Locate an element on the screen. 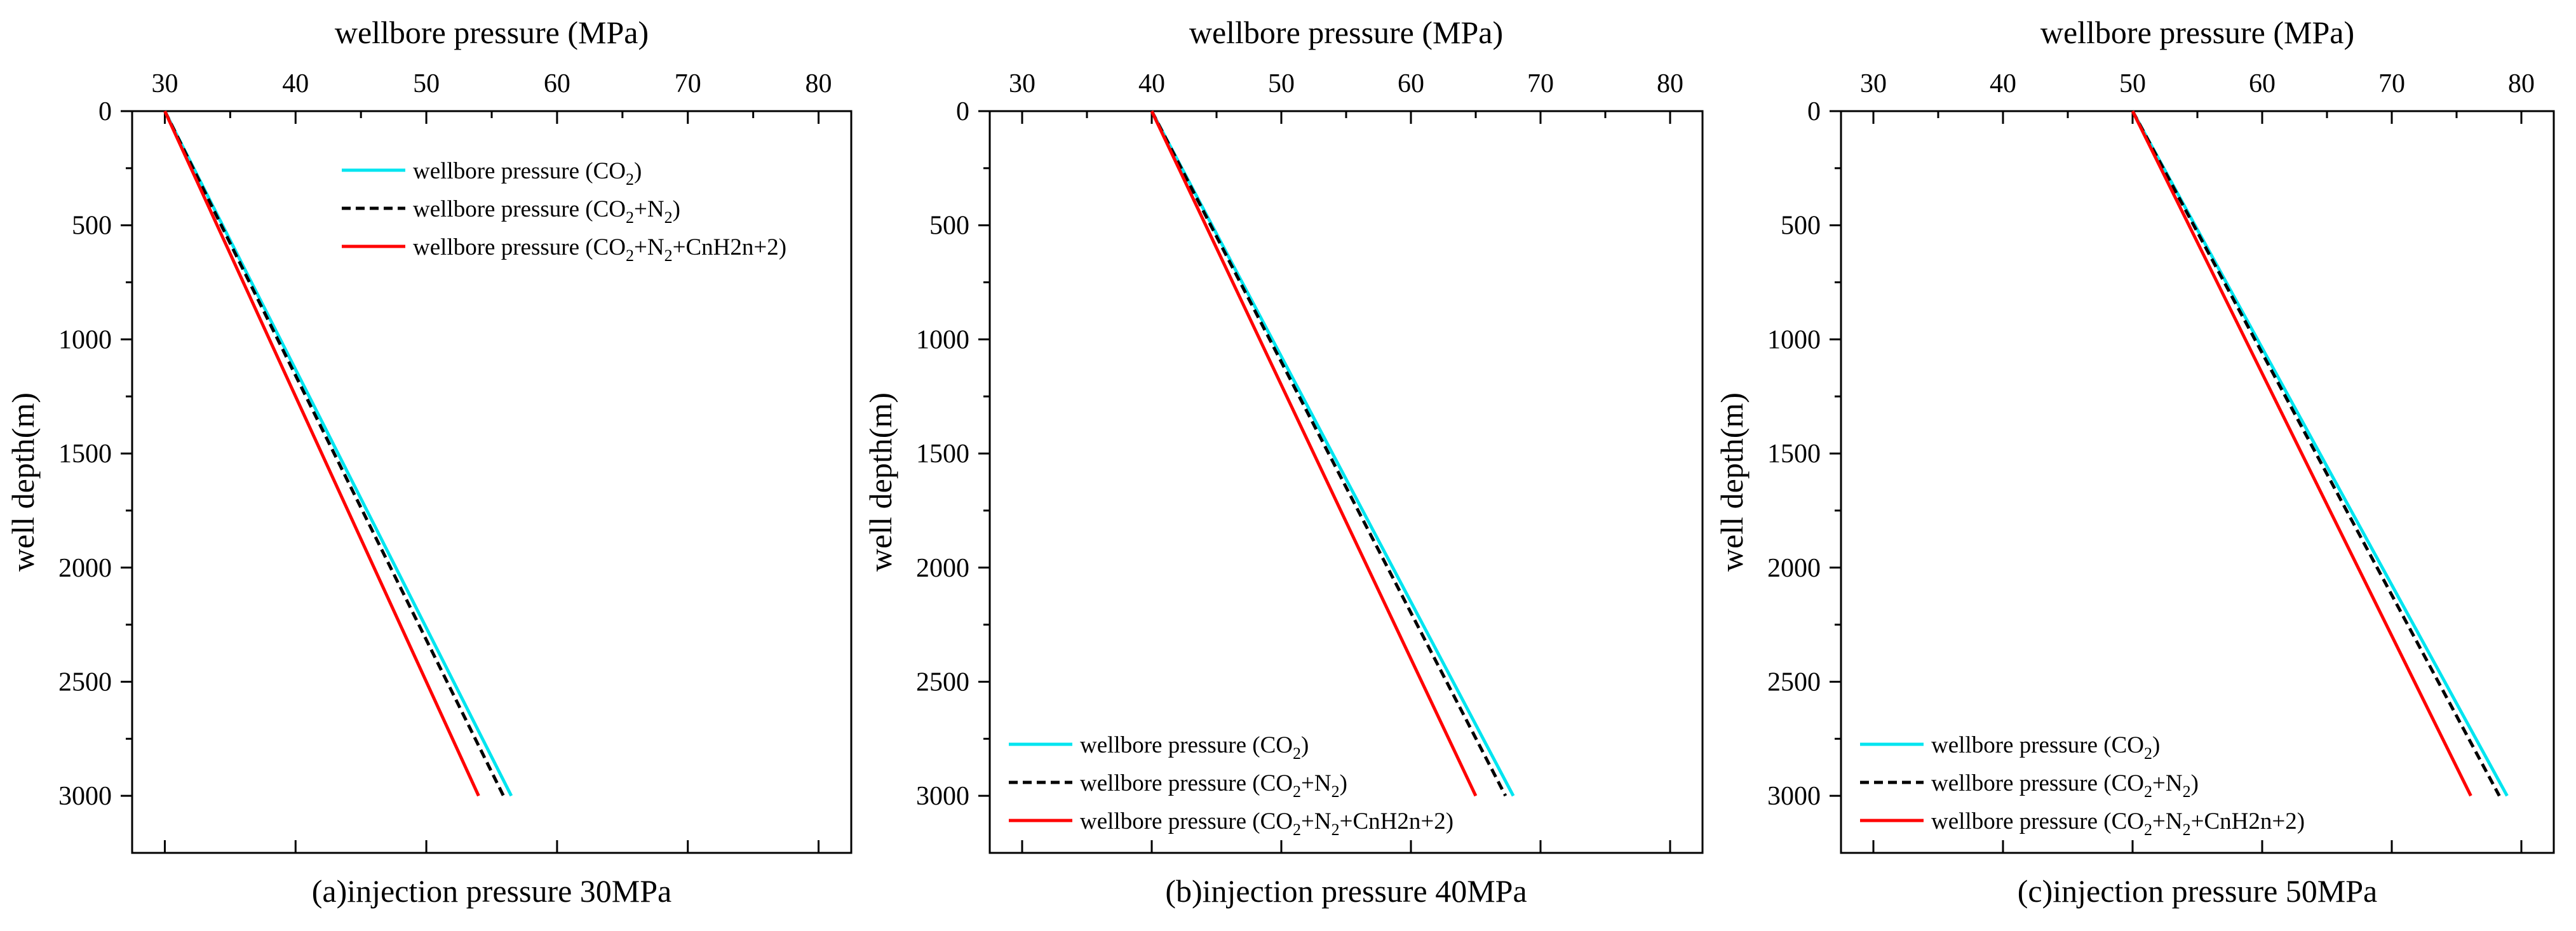  panel-caption: (c)injection pressure 50MPa is located at coordinates (2198, 891).